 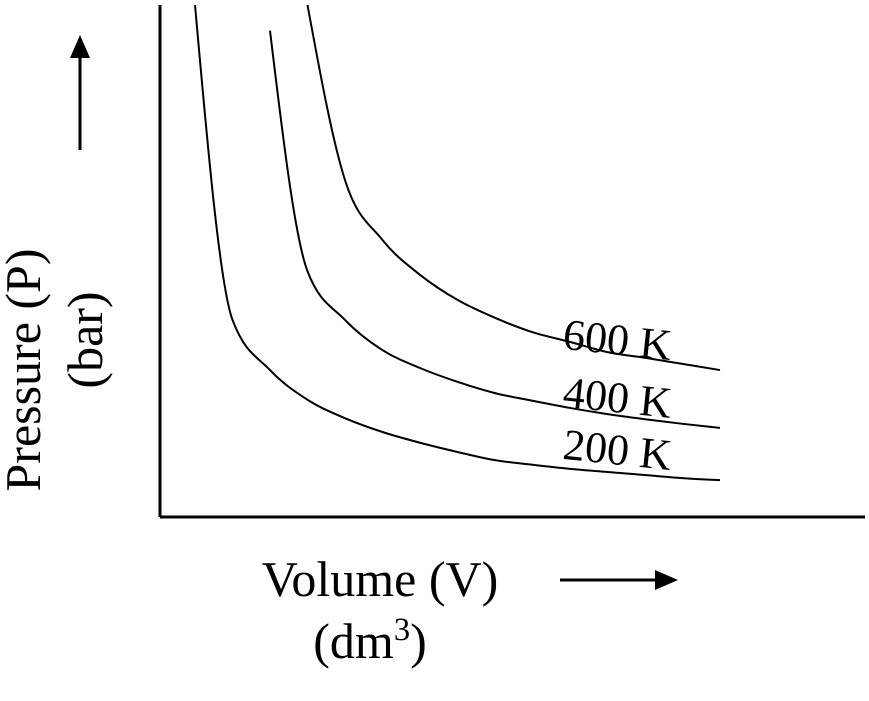 What do you see at coordinates (380, 610) in the screenshot?
I see `x-axis-title: Volume (V) (dm$^{3}$)` at bounding box center [380, 610].